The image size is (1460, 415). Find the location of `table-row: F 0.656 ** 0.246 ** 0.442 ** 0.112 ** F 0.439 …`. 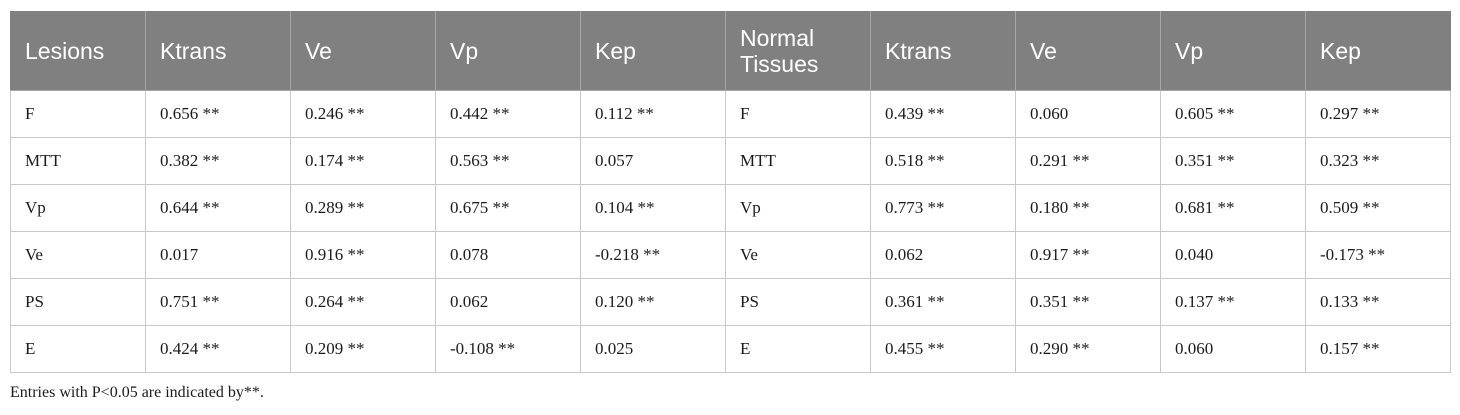

table-row: F 0.656 ** 0.246 ** 0.442 ** 0.112 ** F 0.439 … is located at coordinates (730, 114).